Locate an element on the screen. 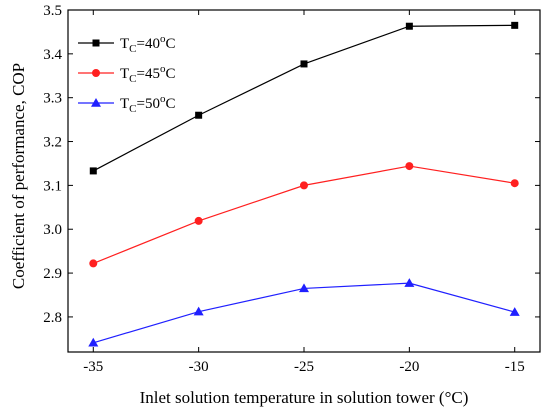  legend-label: TC=45oC is located at coordinates (148, 74).